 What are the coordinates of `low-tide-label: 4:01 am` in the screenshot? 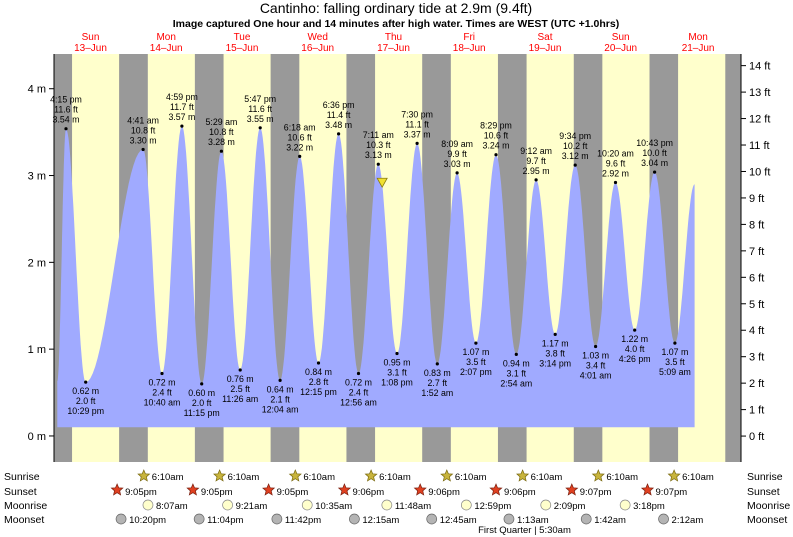 It's located at (596, 376).